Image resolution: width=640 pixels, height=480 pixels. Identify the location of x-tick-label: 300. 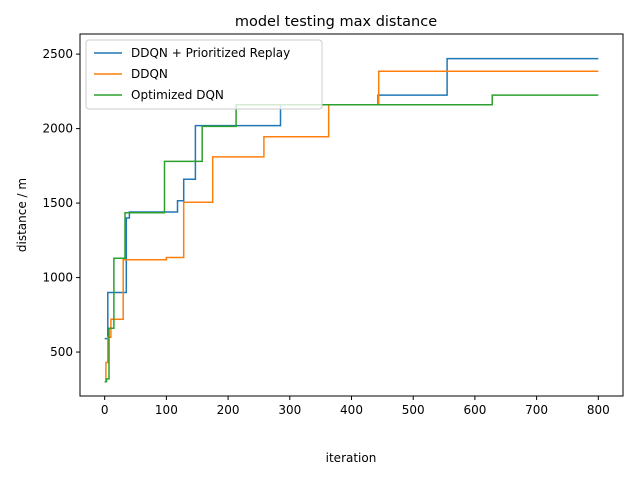
(289, 410).